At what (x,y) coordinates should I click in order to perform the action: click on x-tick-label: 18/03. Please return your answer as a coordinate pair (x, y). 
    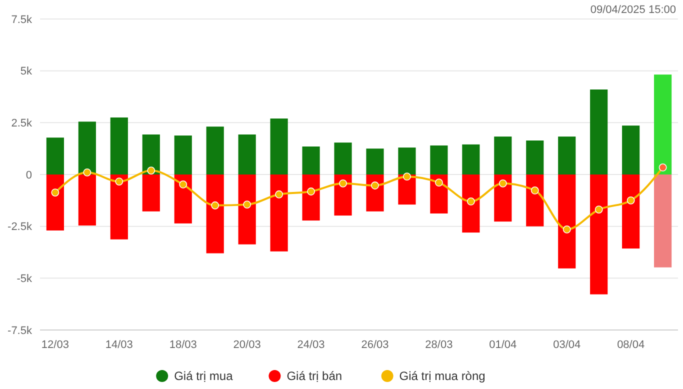
    Looking at the image, I should click on (183, 345).